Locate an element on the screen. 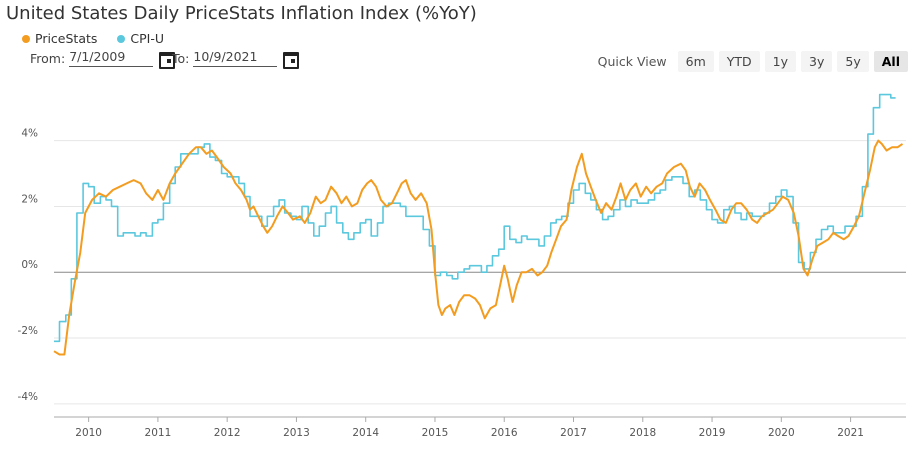 The height and width of the screenshot is (451, 908). x-tick-label: 2012 is located at coordinates (227, 433).